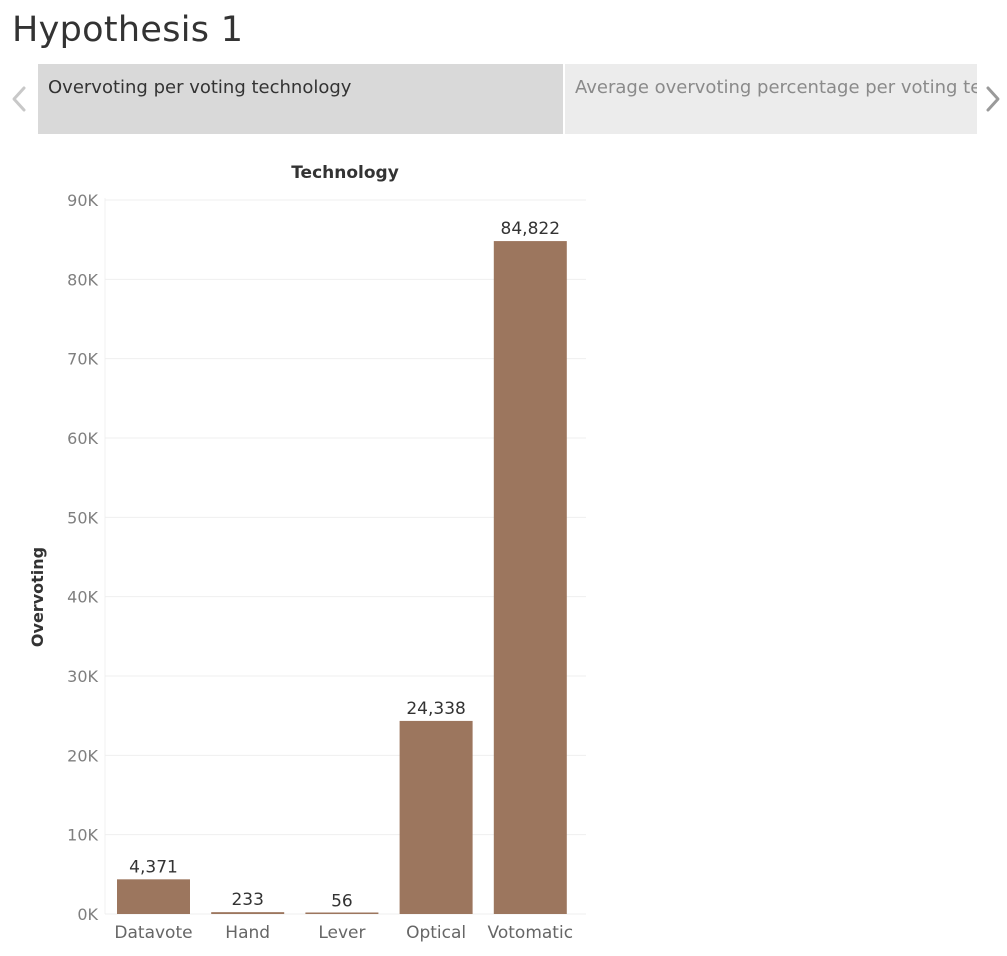 Image resolution: width=1007 pixels, height=956 pixels. Describe the element at coordinates (82, 755) in the screenshot. I see `y-tick-label: 20K` at that location.